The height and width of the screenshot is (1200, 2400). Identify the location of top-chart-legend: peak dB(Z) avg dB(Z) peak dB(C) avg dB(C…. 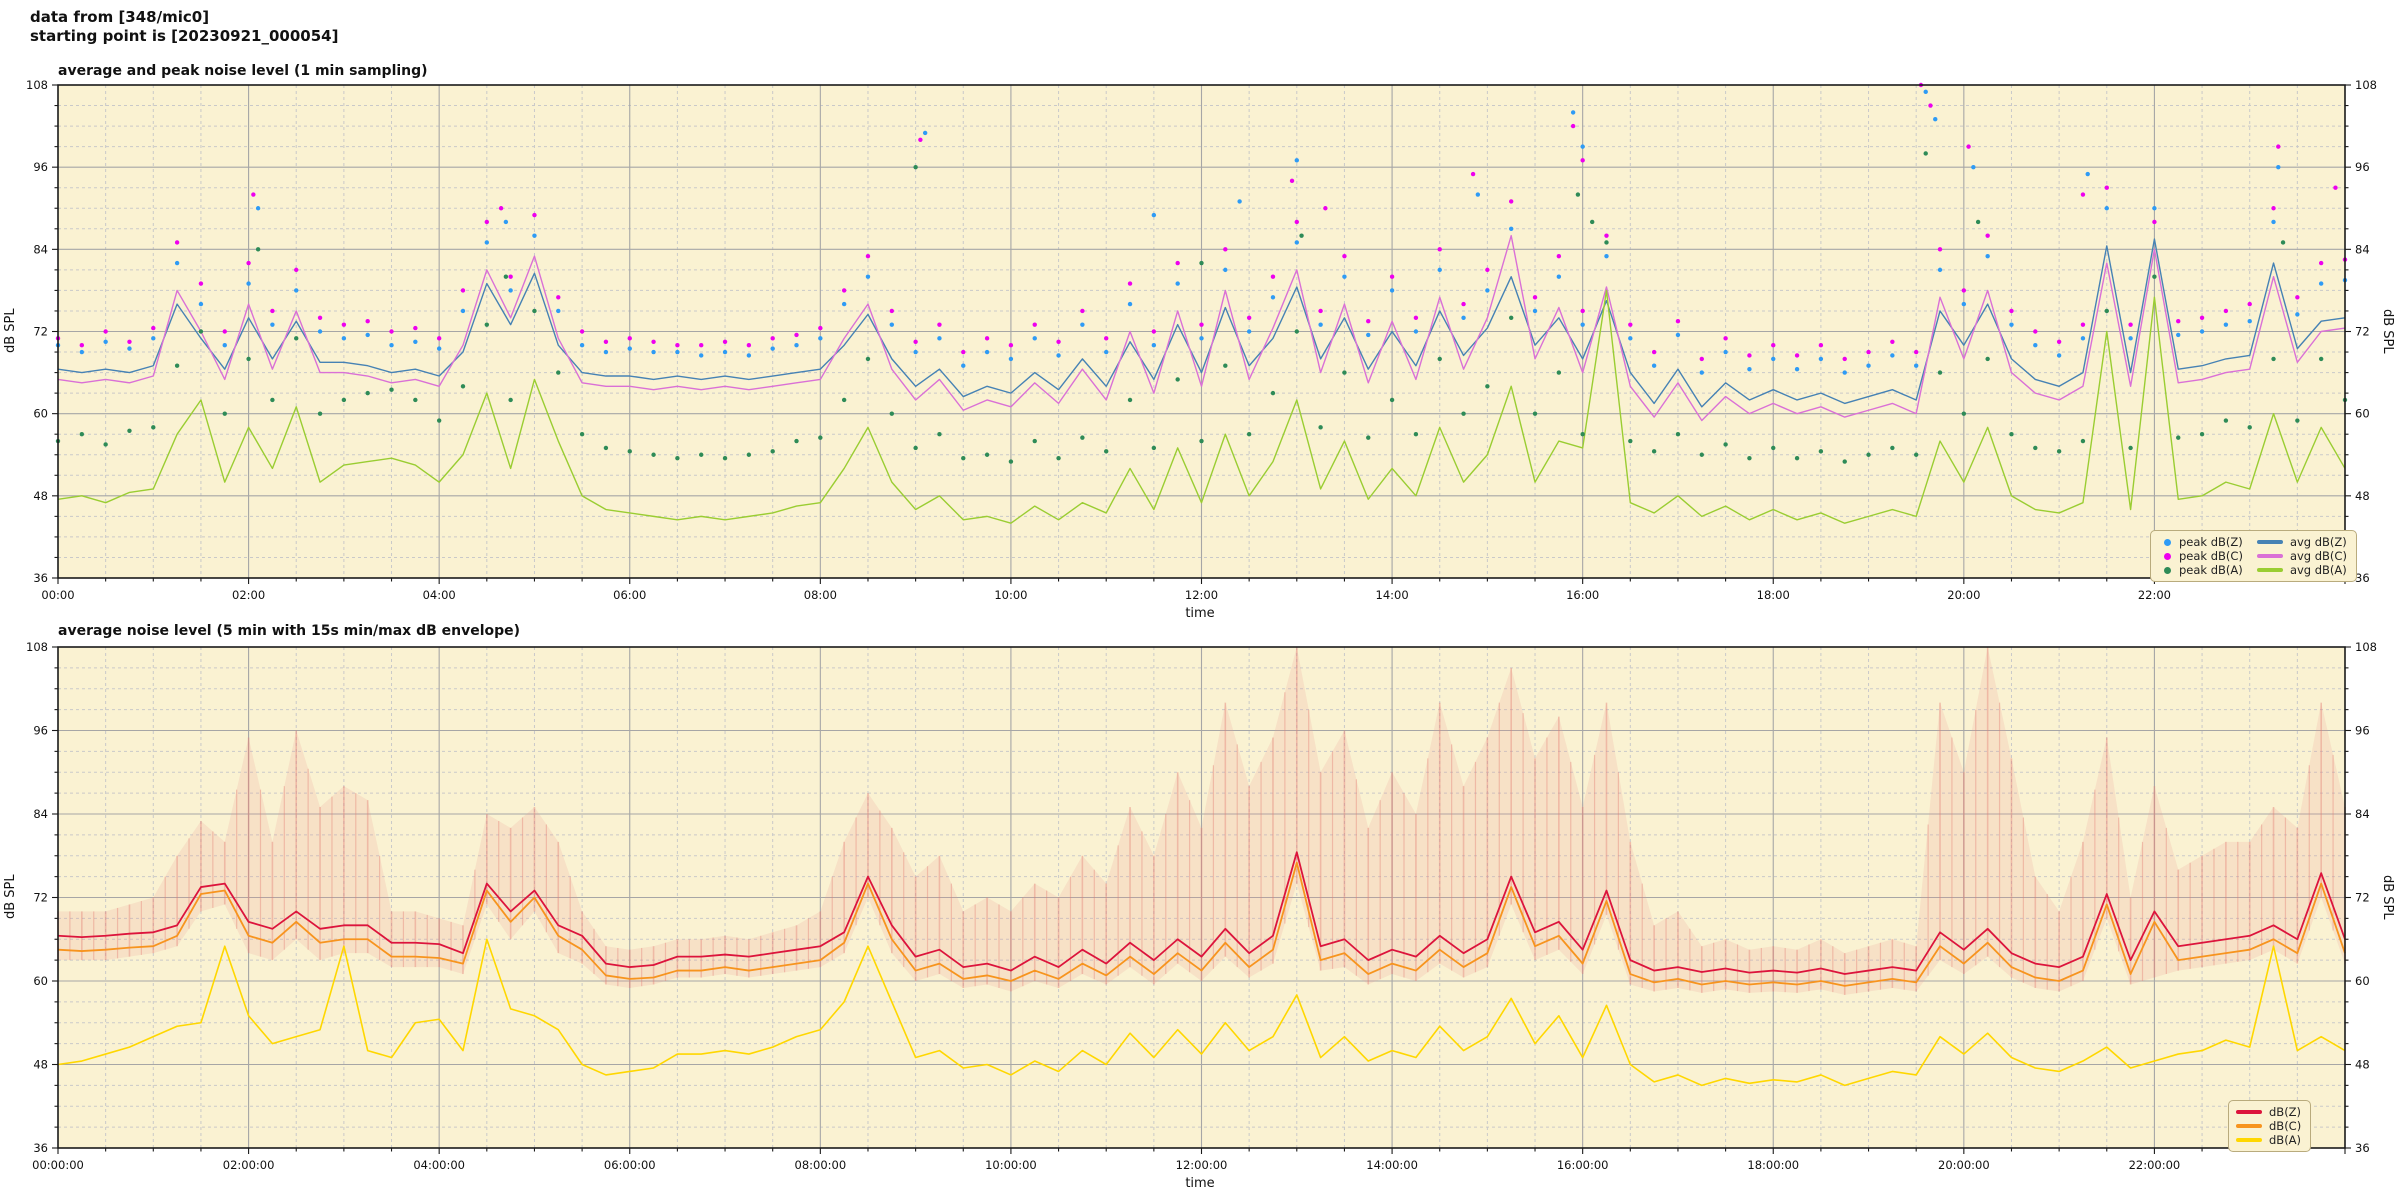
(2253, 556).